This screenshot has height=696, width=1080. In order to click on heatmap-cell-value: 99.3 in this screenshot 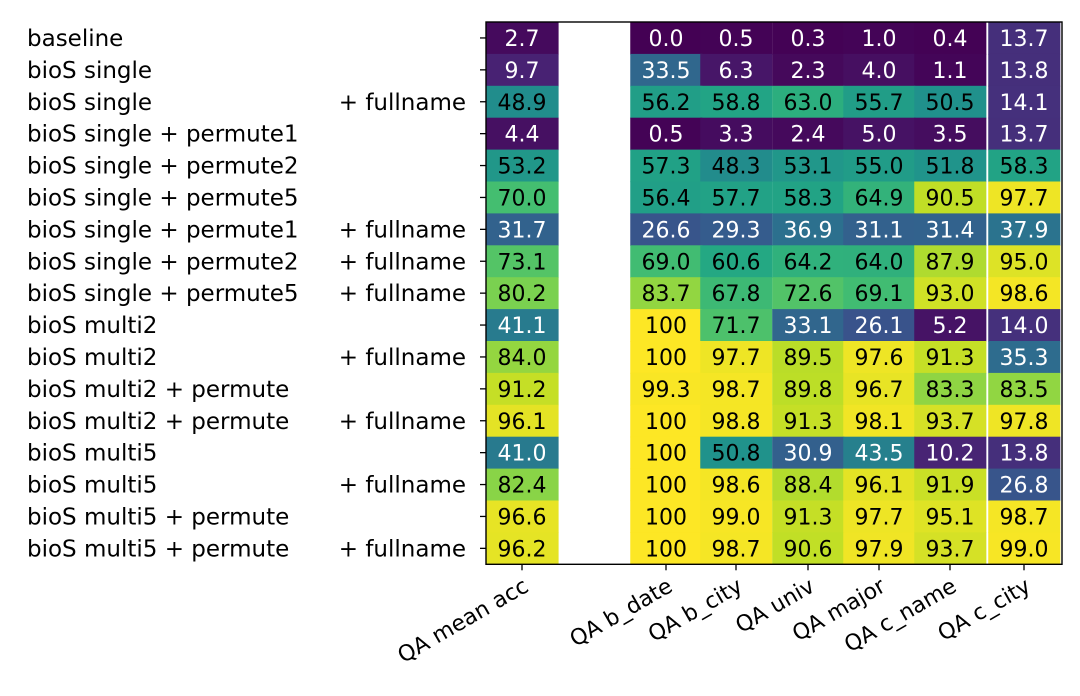, I will do `click(666, 390)`.